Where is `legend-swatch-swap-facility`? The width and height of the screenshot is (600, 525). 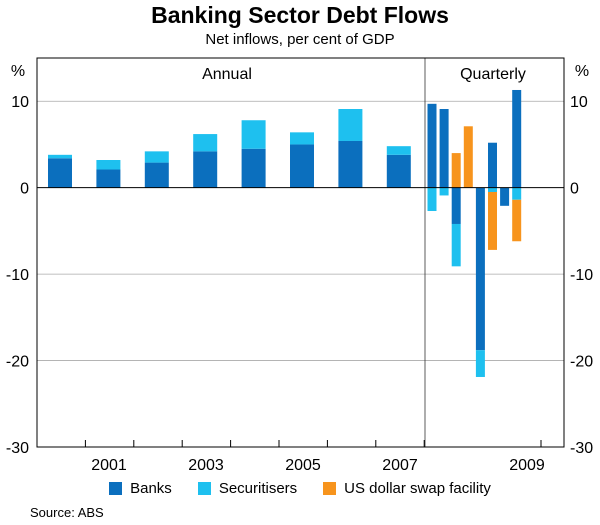 legend-swatch-swap-facility is located at coordinates (330, 488).